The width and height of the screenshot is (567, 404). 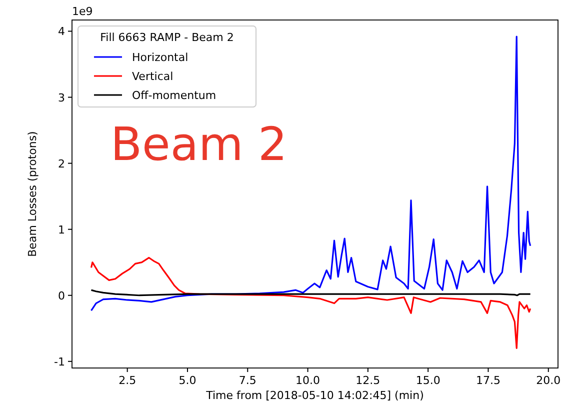 I want to click on x-tick-label: 2.5, so click(x=127, y=380).